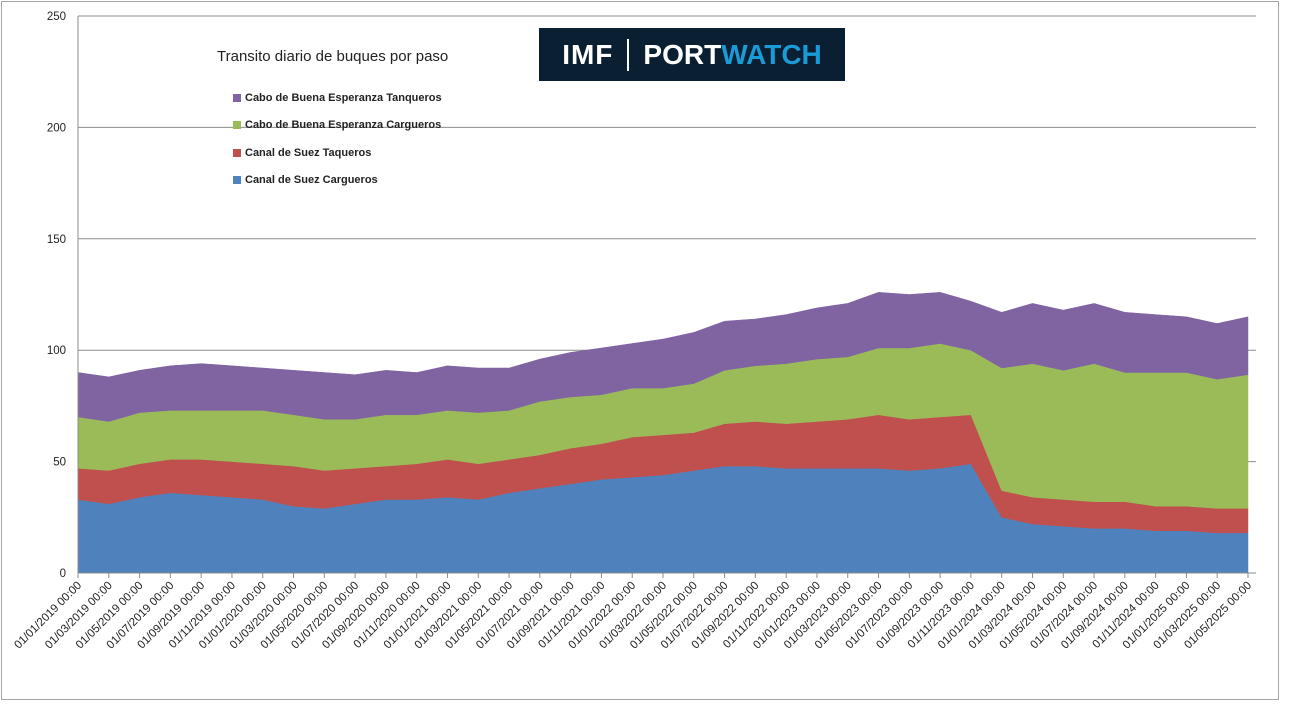  I want to click on y-tick-label: 100, so click(56, 351).